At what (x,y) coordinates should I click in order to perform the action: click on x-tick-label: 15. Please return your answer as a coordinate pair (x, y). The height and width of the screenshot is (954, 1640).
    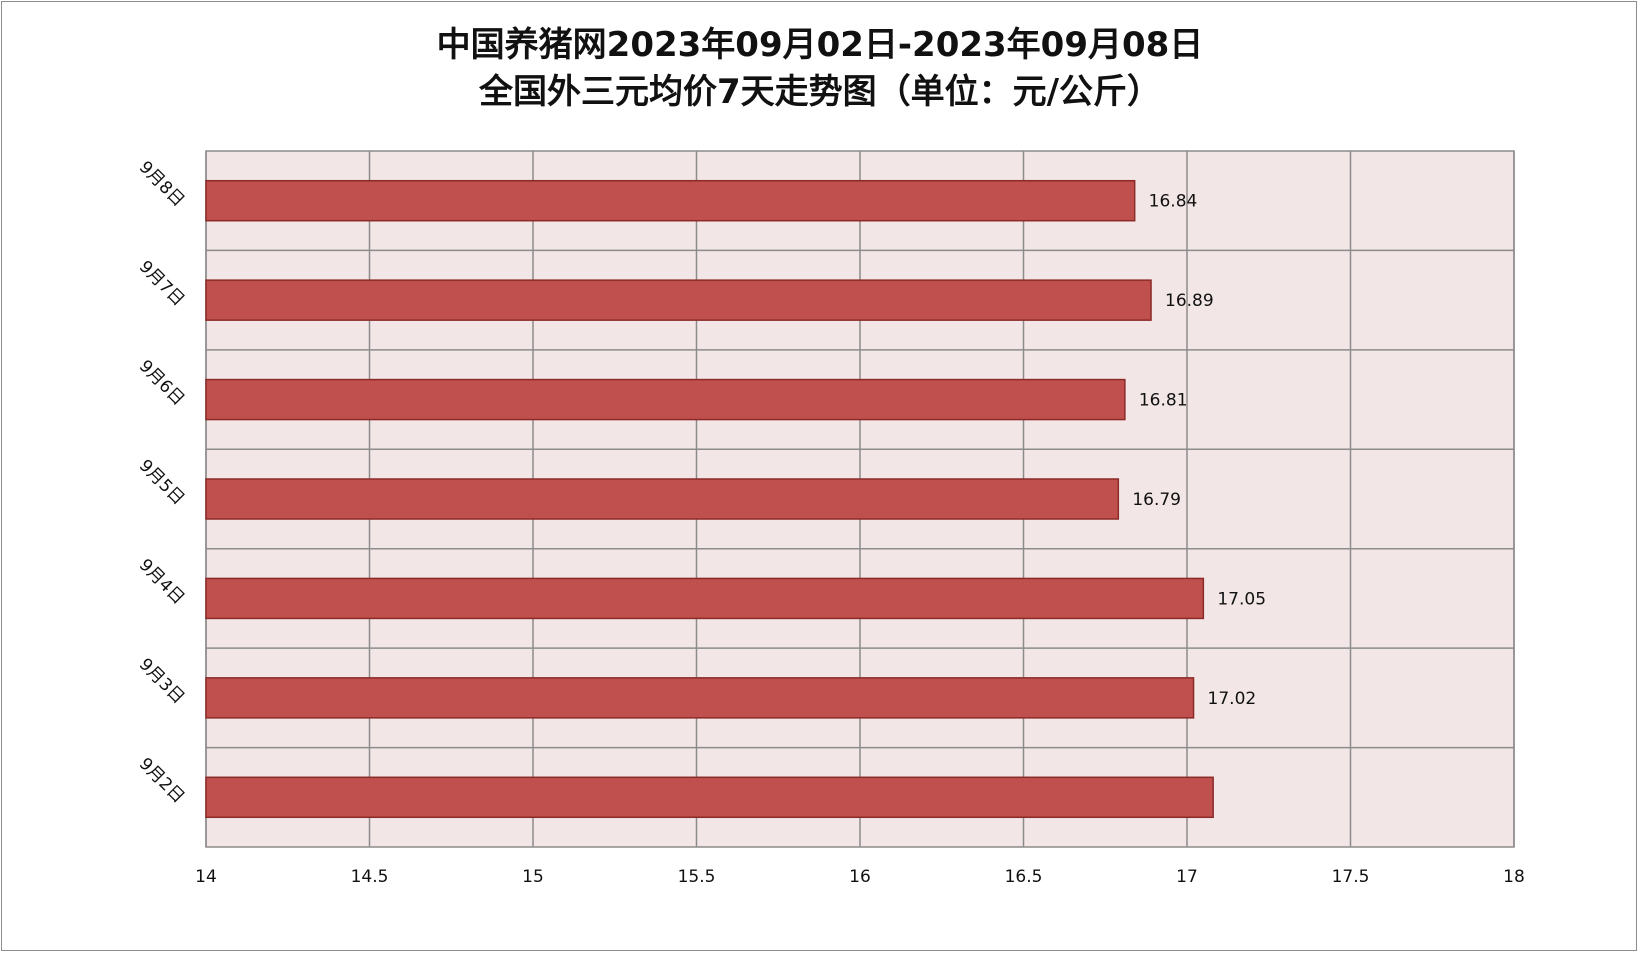
    Looking at the image, I should click on (533, 877).